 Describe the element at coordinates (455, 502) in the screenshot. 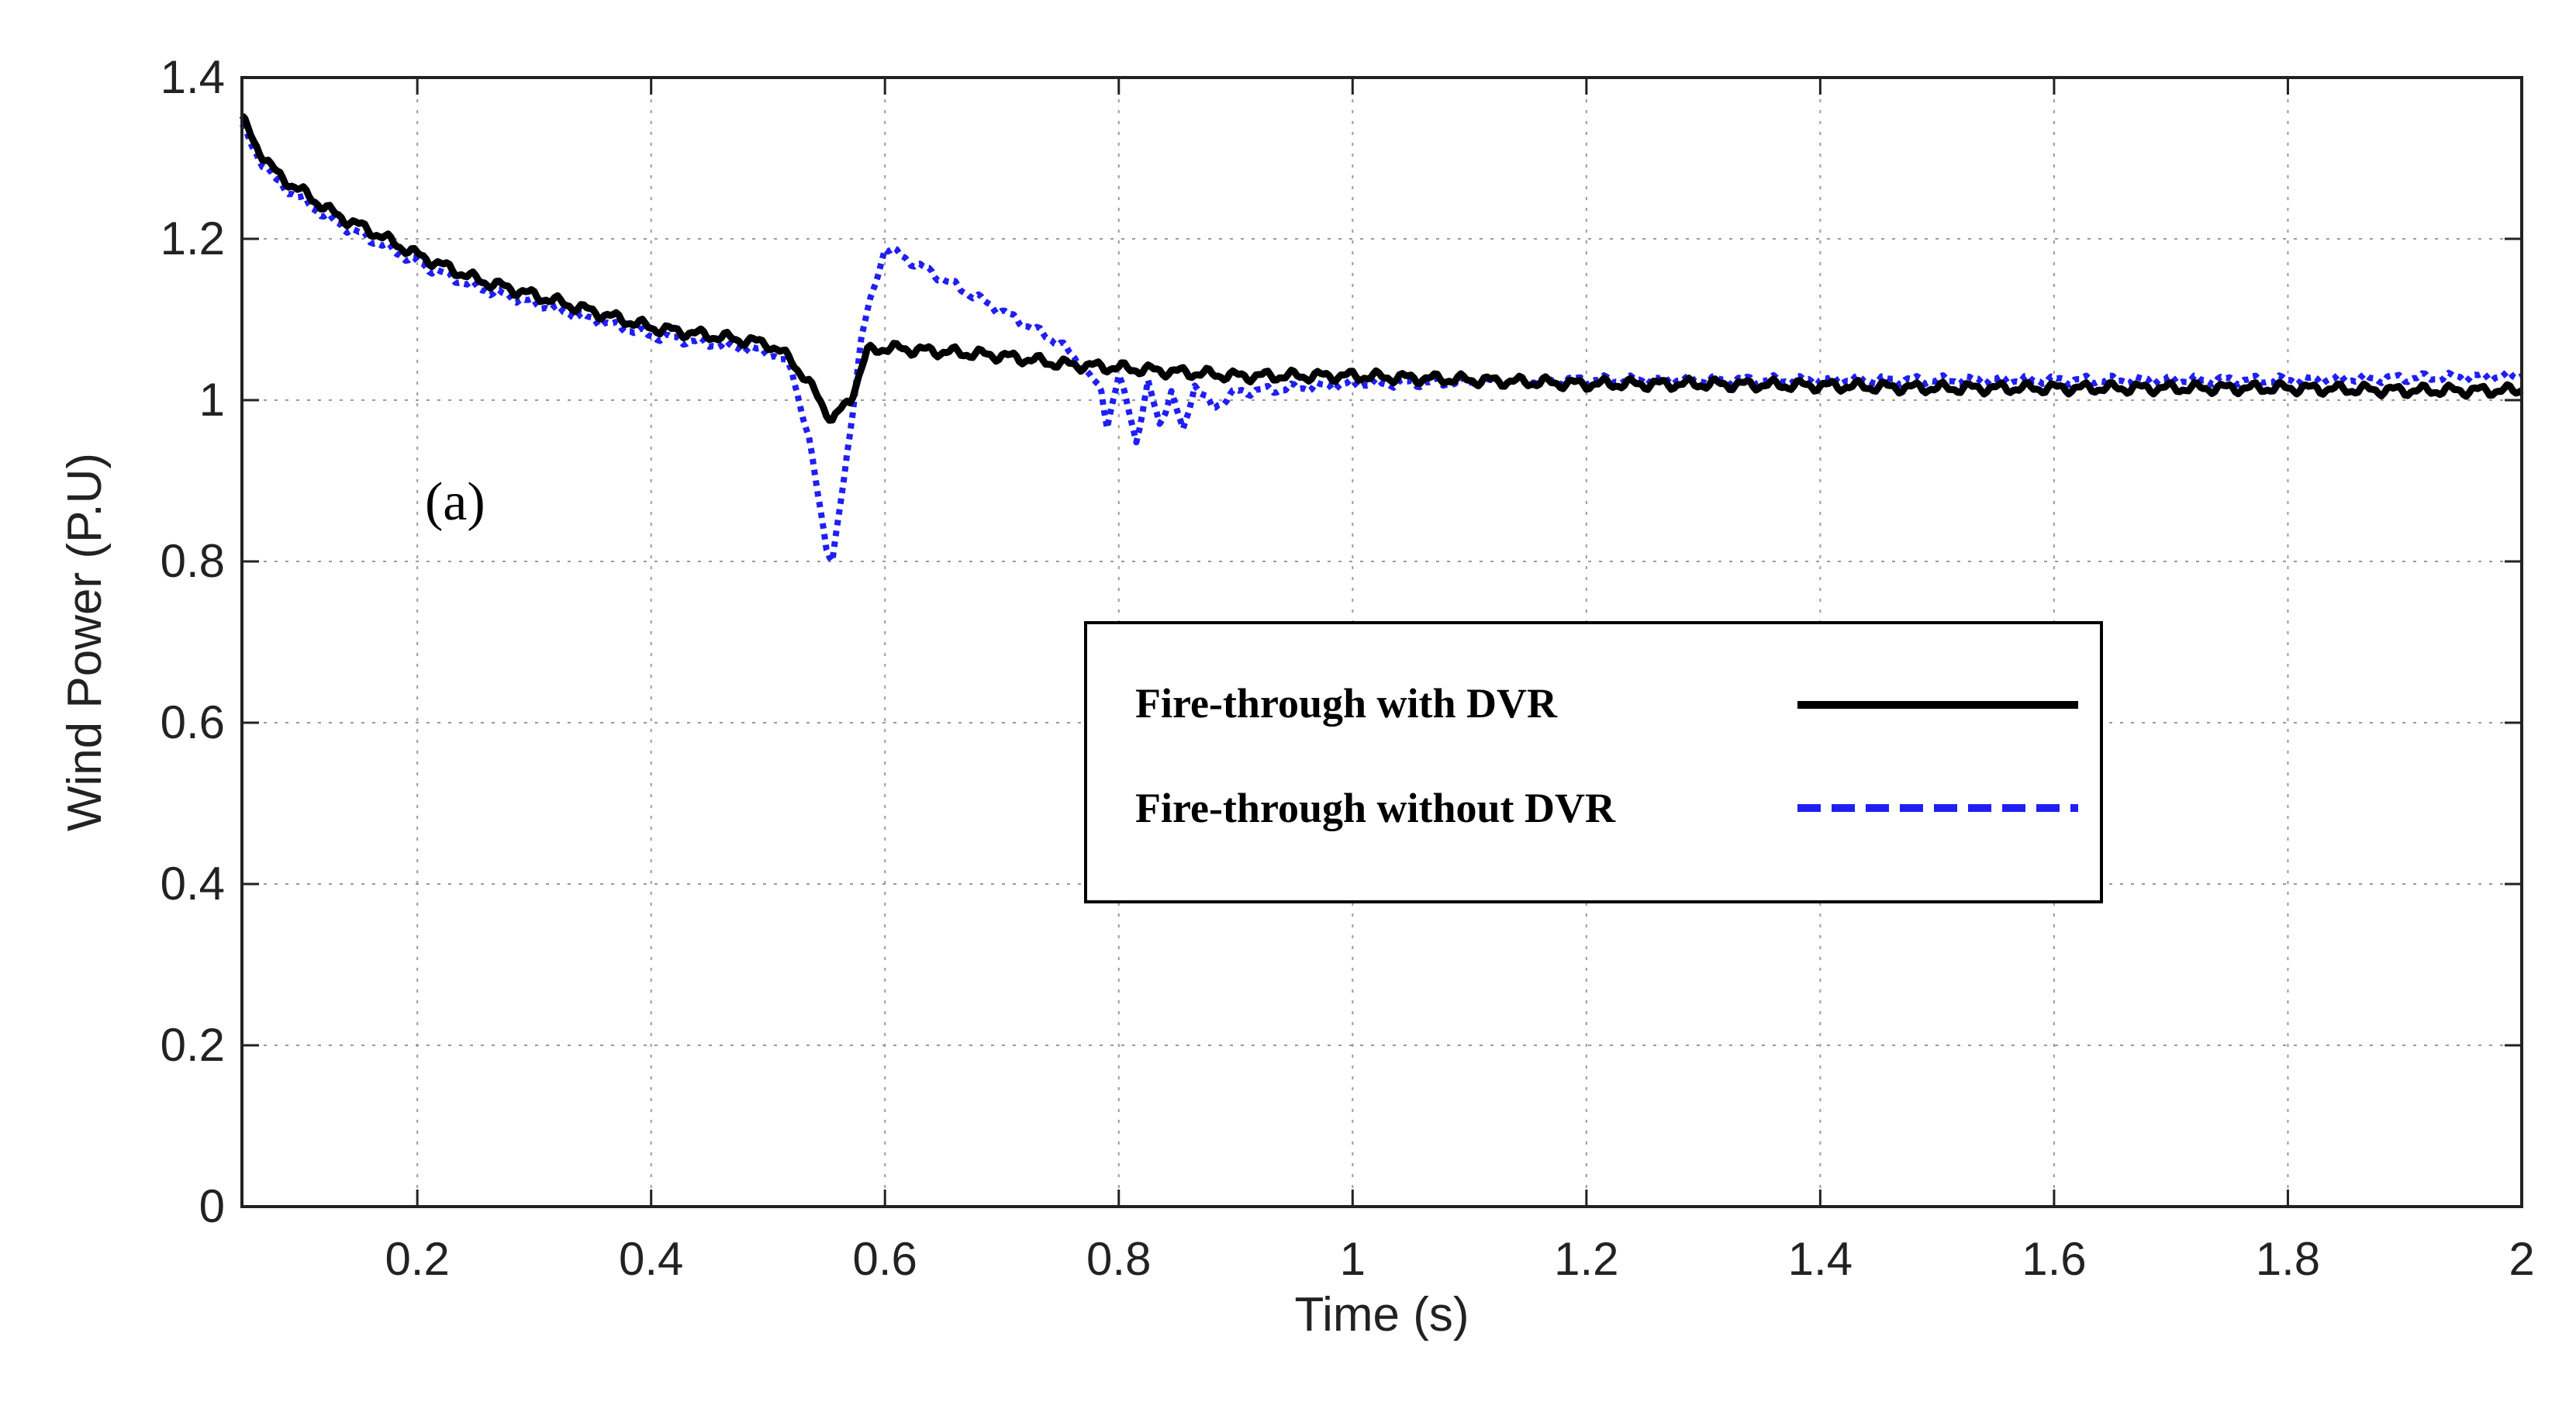

I see `panel-label: (a)` at that location.